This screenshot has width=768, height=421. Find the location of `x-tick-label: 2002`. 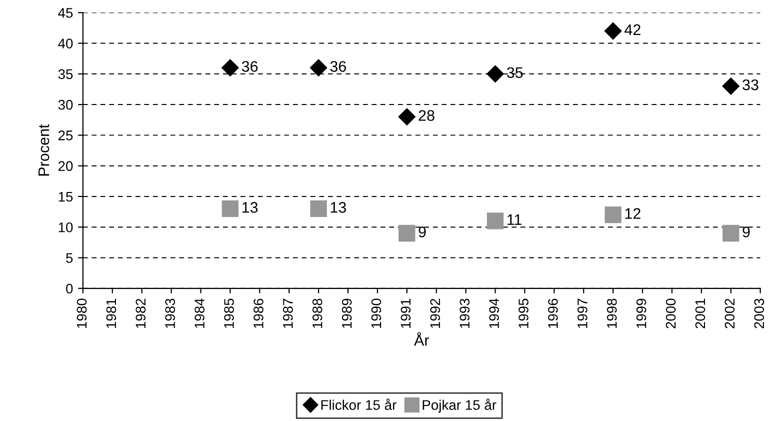

x-tick-label: 2002 is located at coordinates (729, 313).